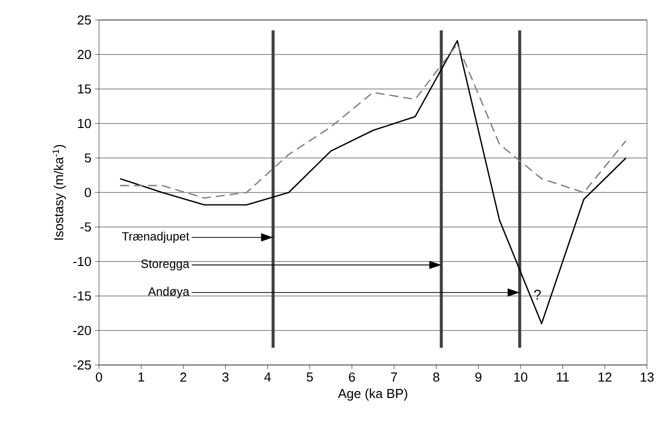 This screenshot has width=672, height=433. I want to click on x-tick-label: 8, so click(436, 377).